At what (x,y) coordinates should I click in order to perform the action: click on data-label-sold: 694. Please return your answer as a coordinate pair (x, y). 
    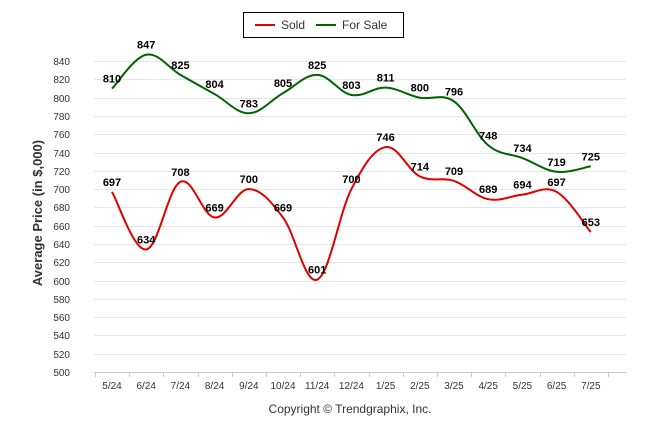
    Looking at the image, I should click on (522, 186).